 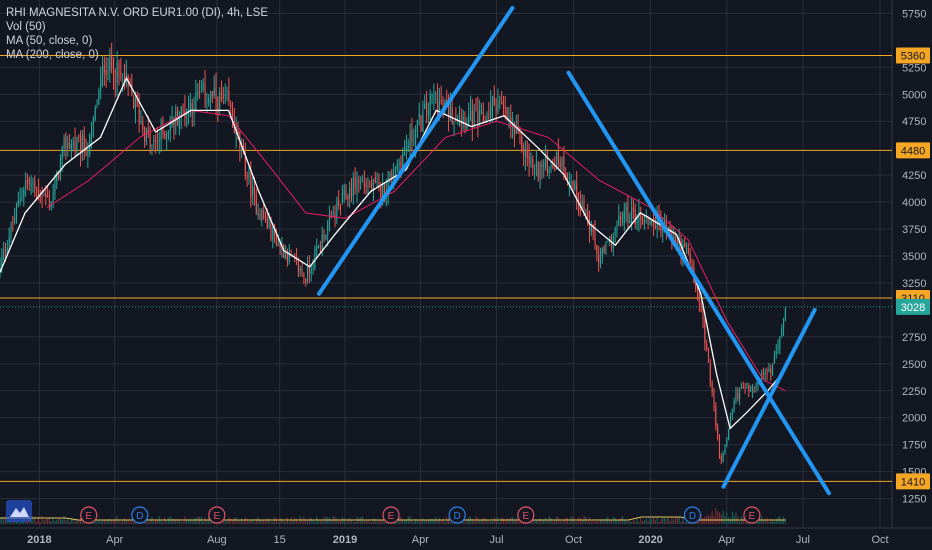 I want to click on ma50-legend: MA (50, close, 0), so click(x=49, y=41).